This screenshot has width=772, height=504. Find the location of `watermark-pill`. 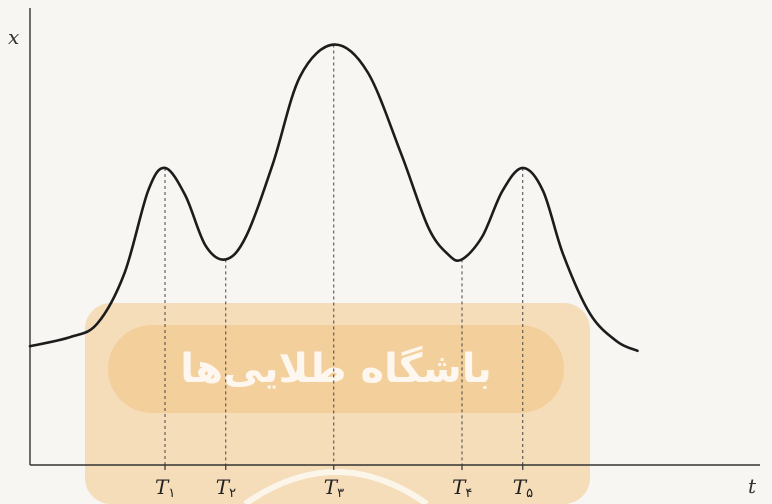

watermark-pill is located at coordinates (336, 369).